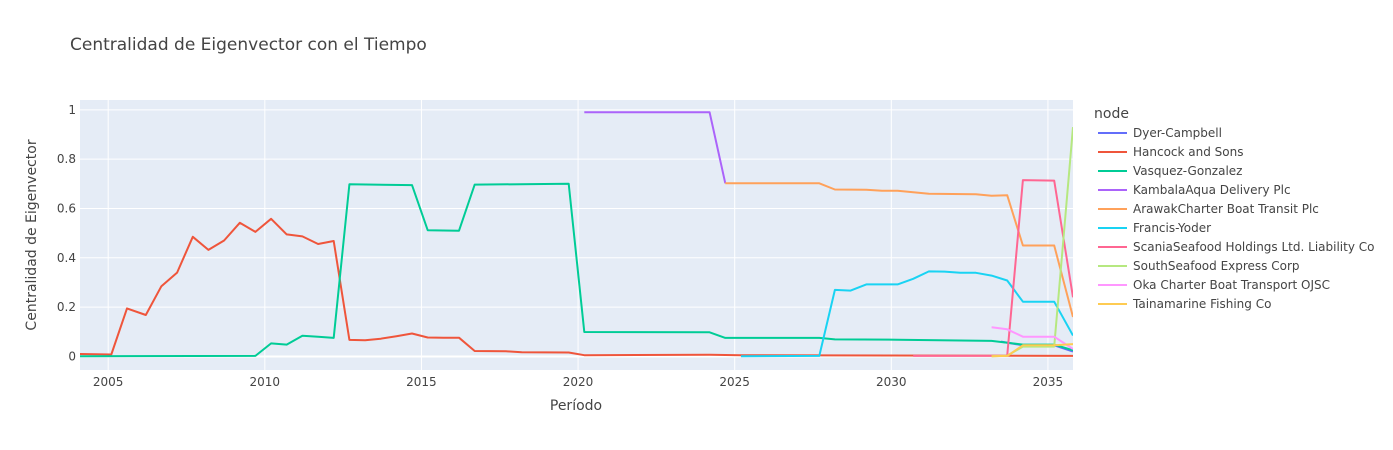 This screenshot has height=450, width=1393. What do you see at coordinates (1172, 228) in the screenshot?
I see `legend-label: Francis-Yoder` at bounding box center [1172, 228].